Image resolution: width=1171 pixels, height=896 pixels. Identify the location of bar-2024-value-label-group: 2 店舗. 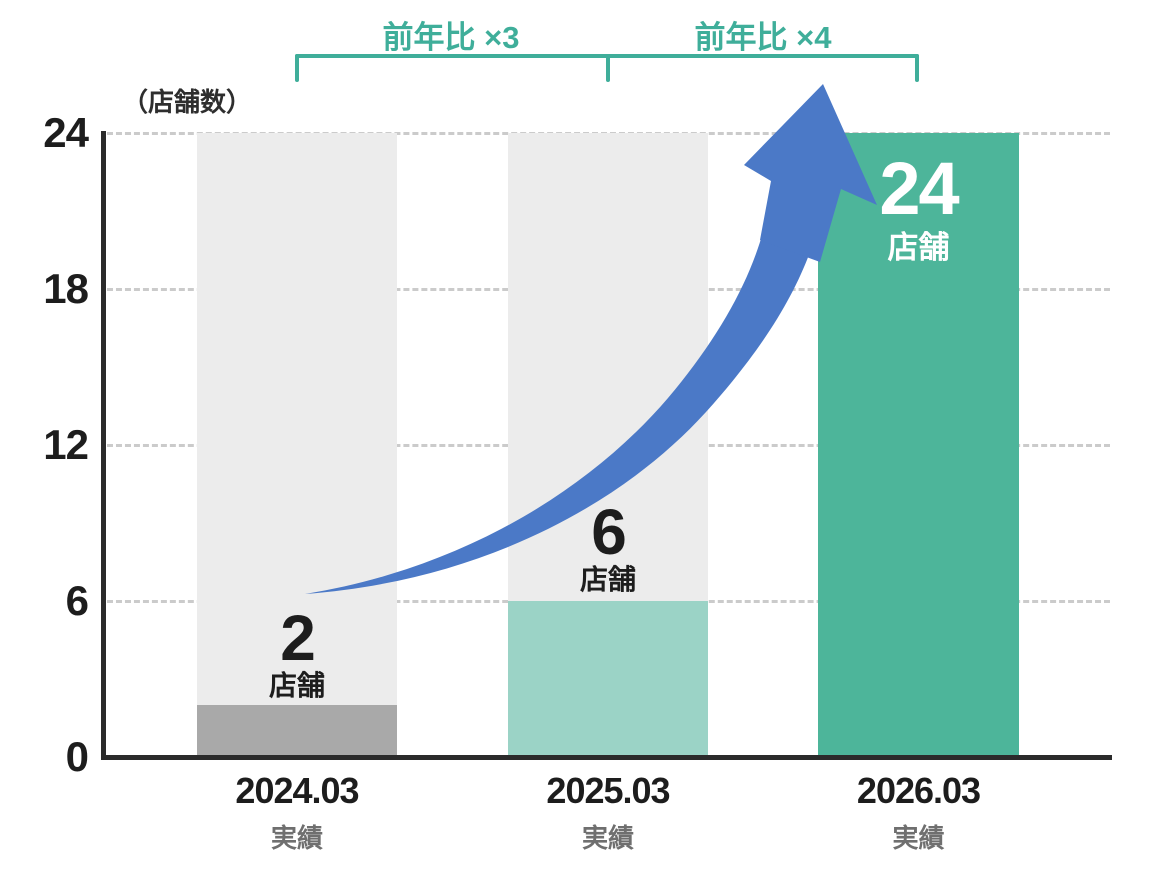
(297, 653).